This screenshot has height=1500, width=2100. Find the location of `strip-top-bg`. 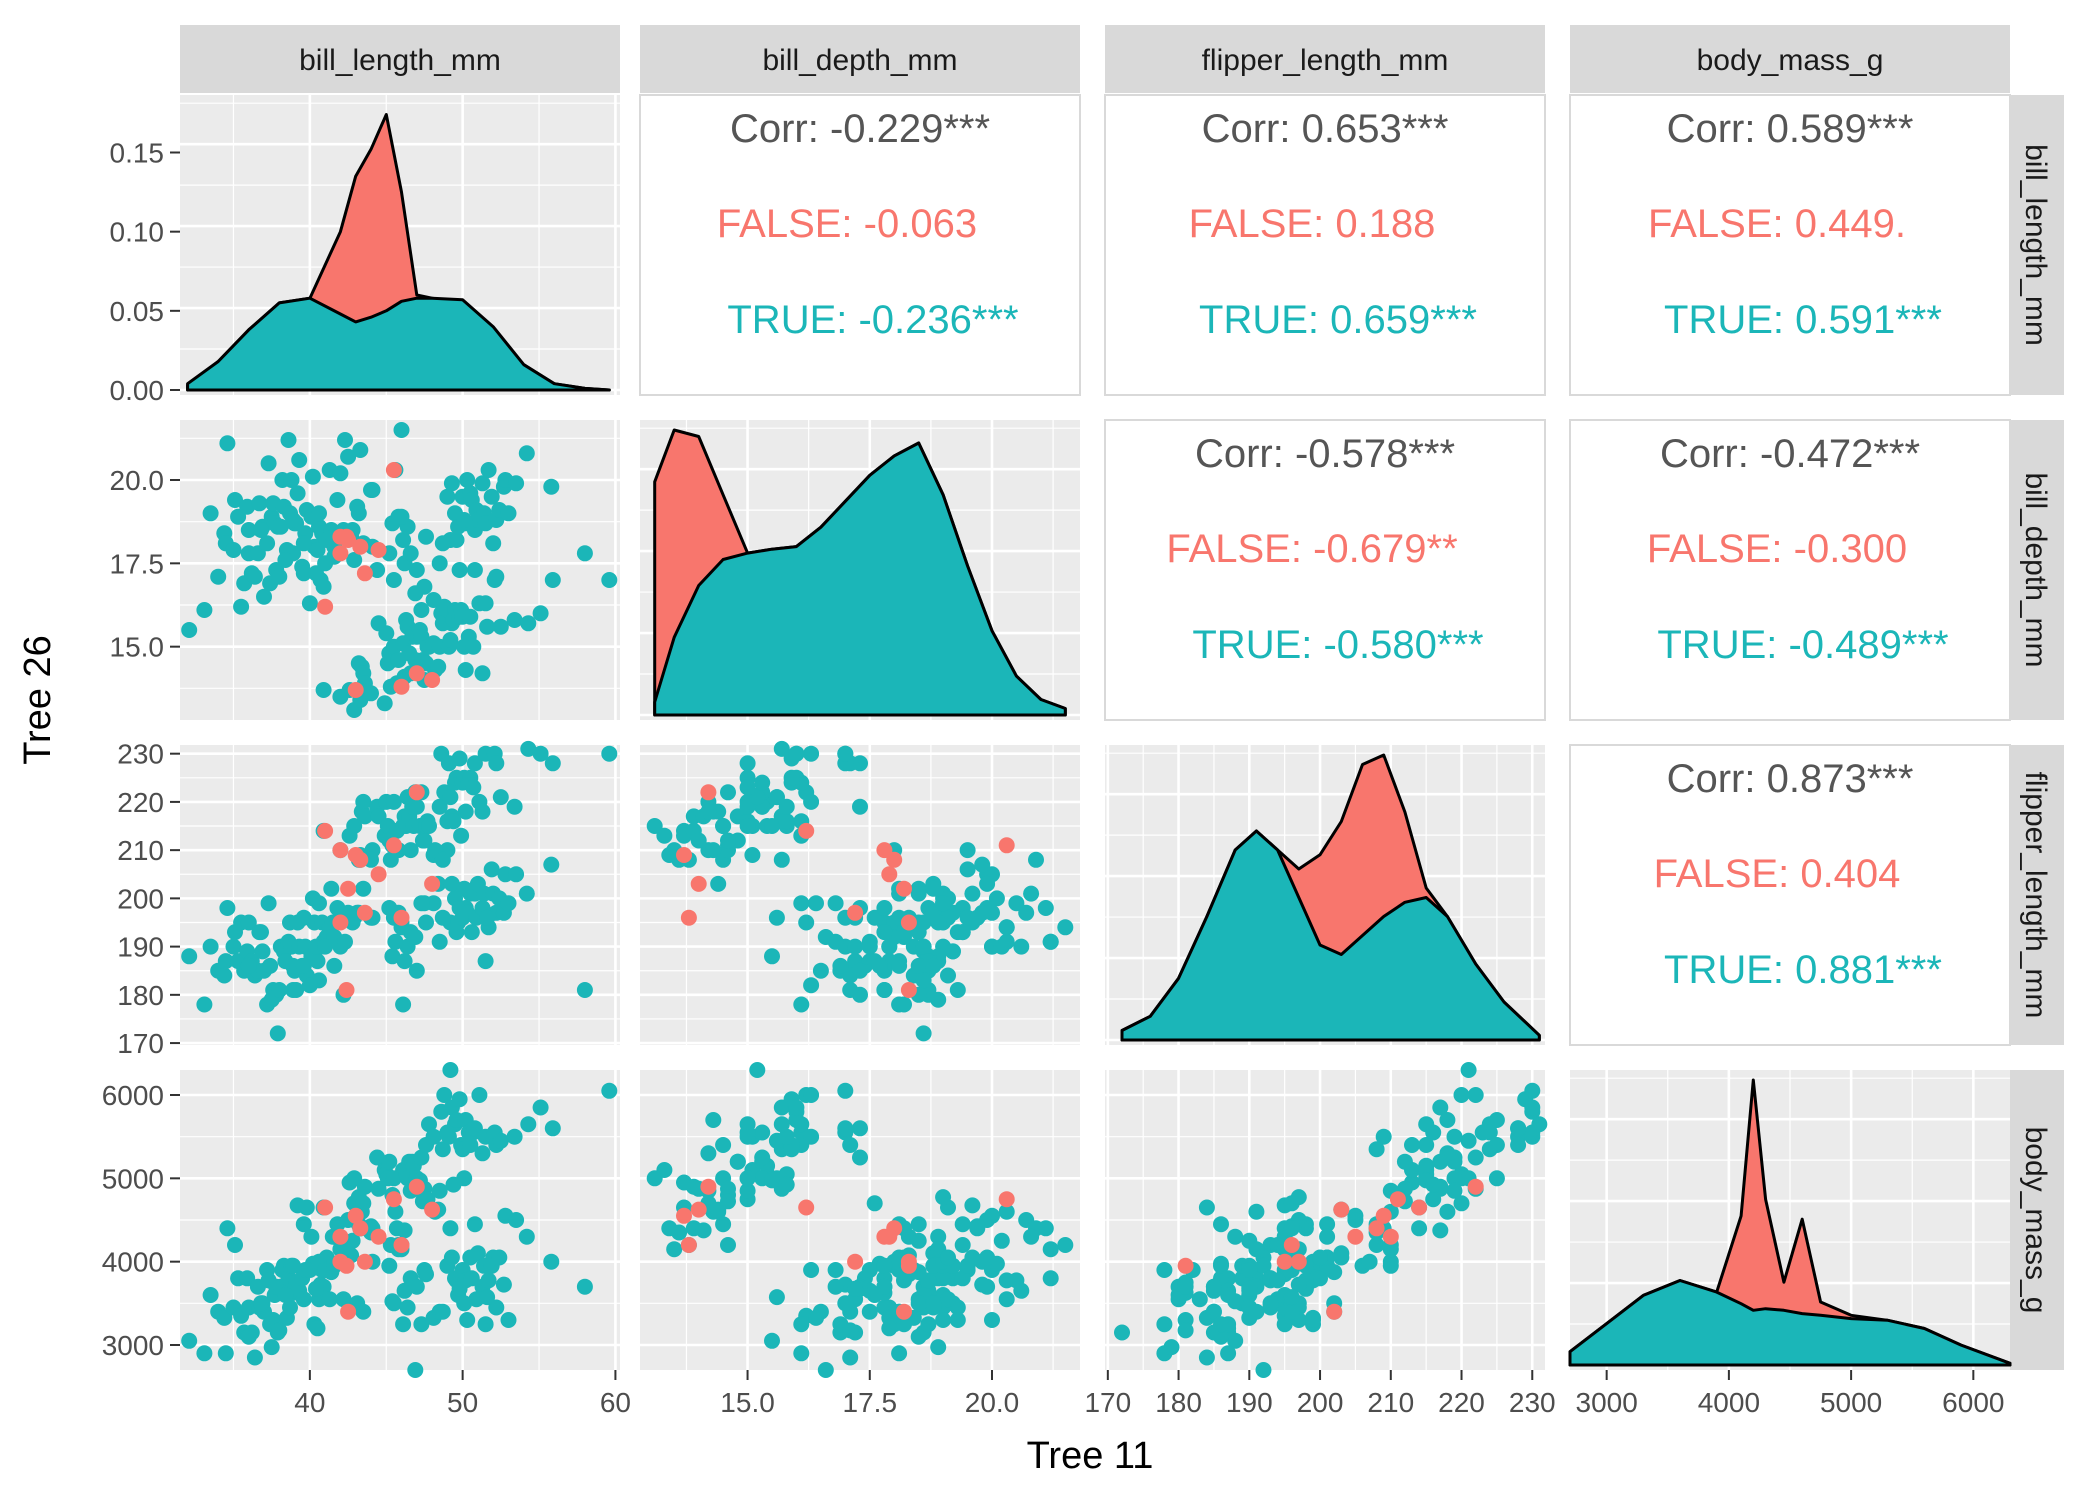

strip-top-bg is located at coordinates (400, 59).